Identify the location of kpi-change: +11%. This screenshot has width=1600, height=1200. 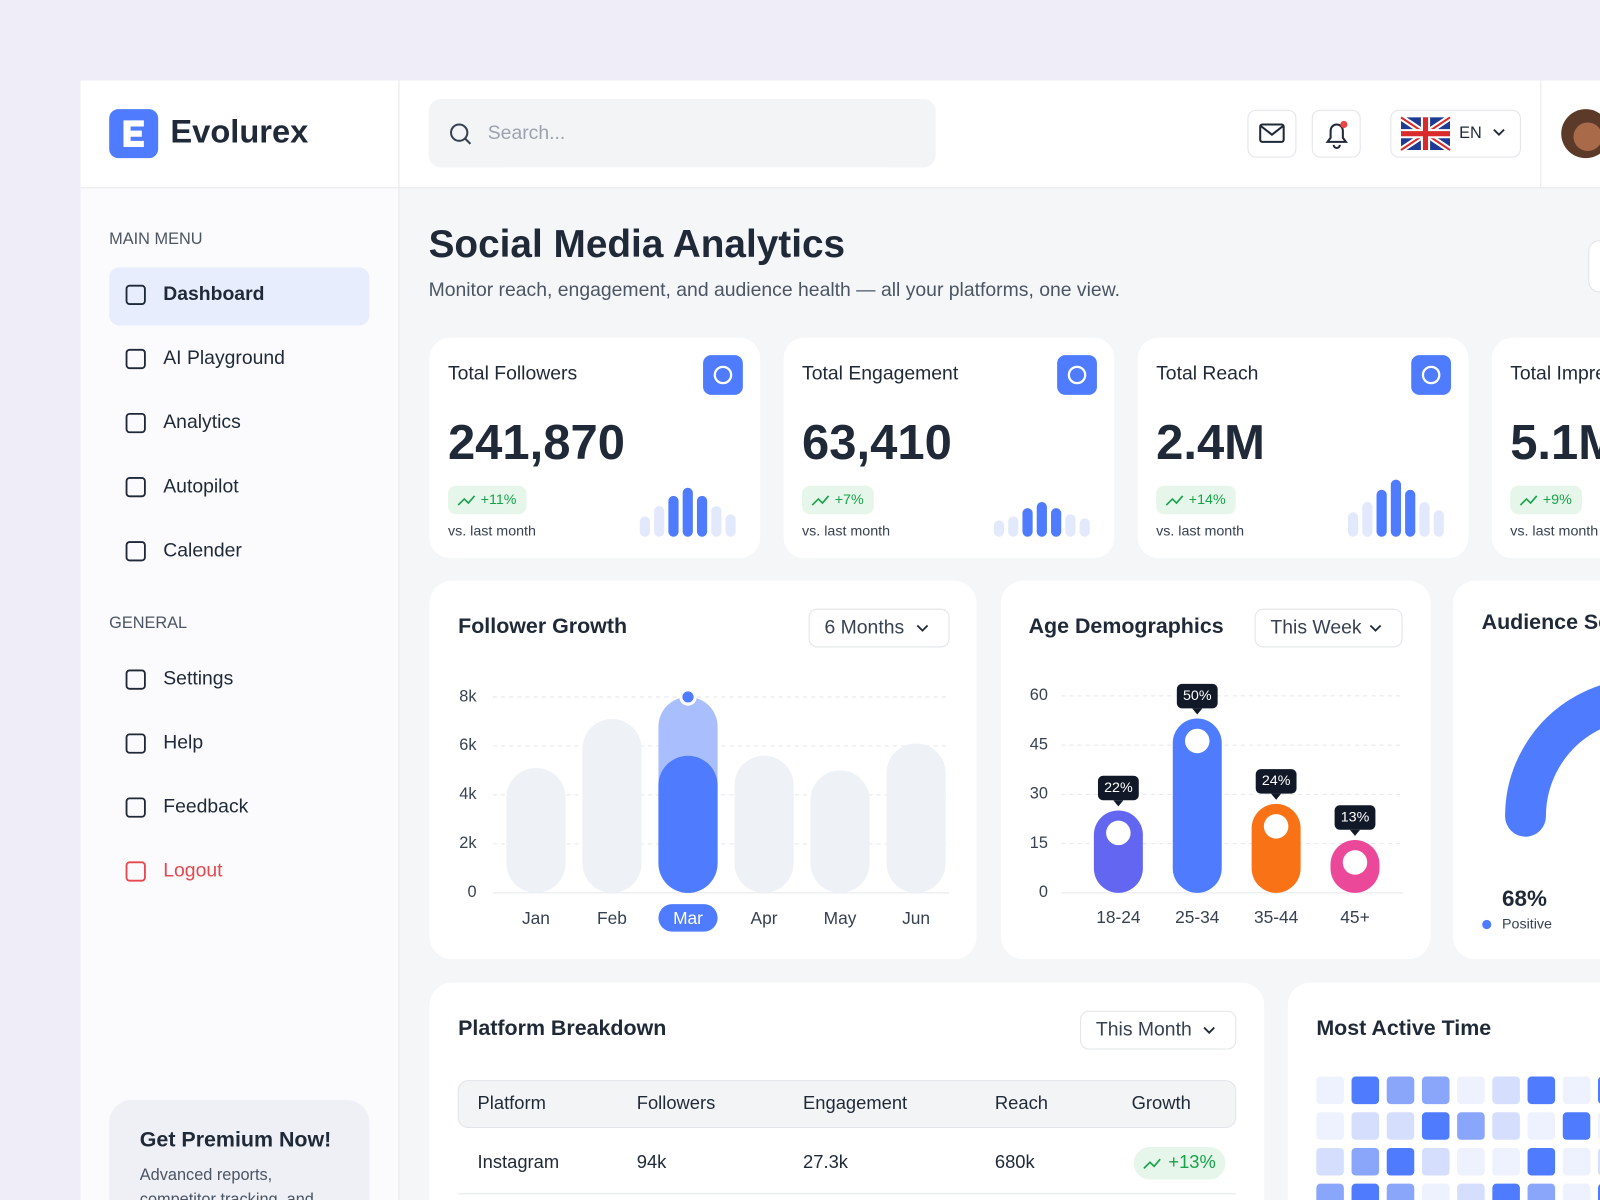
(499, 500).